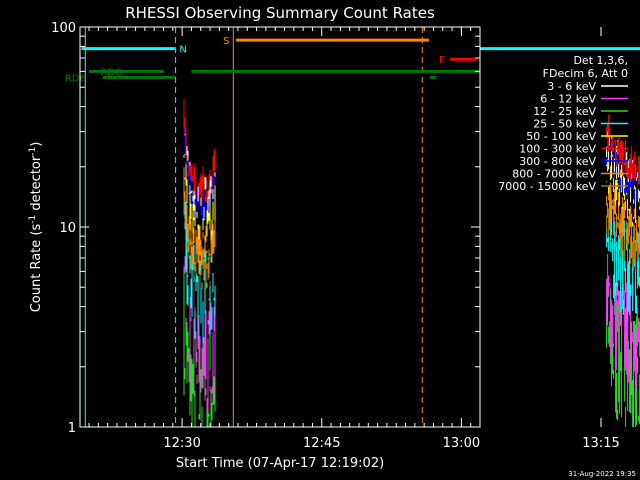 The image size is (640, 480). I want to click on y-axis-label-part: detector, so click(36, 185).